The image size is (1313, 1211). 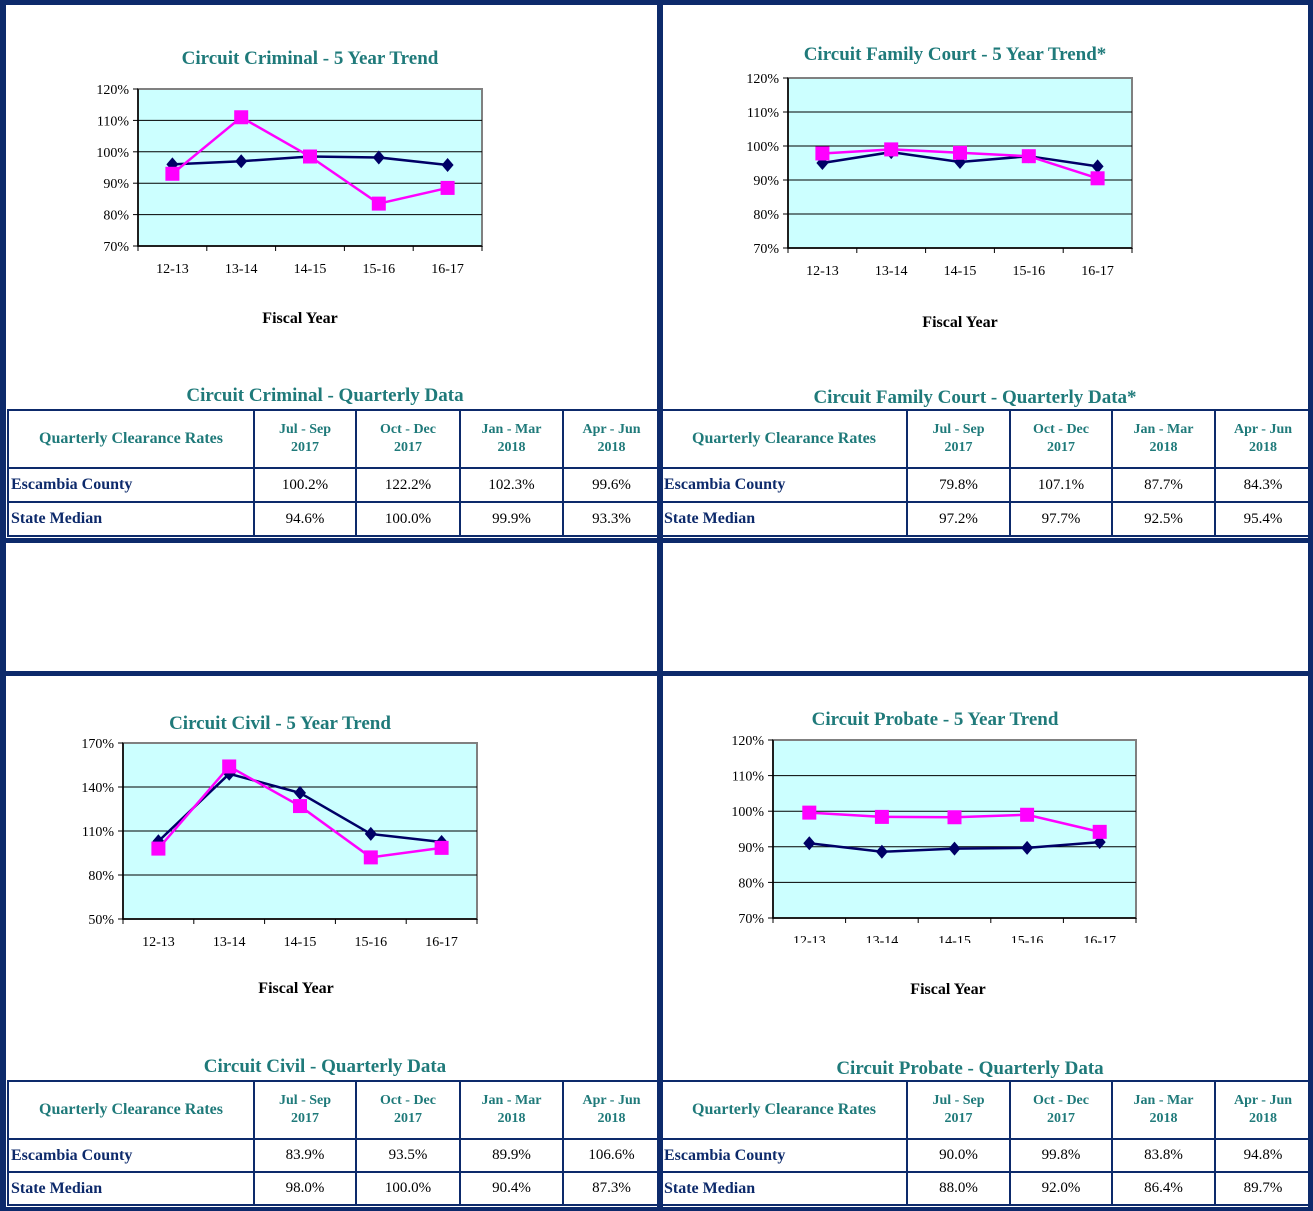 What do you see at coordinates (656, 1209) in the screenshot?
I see `frame-bottom` at bounding box center [656, 1209].